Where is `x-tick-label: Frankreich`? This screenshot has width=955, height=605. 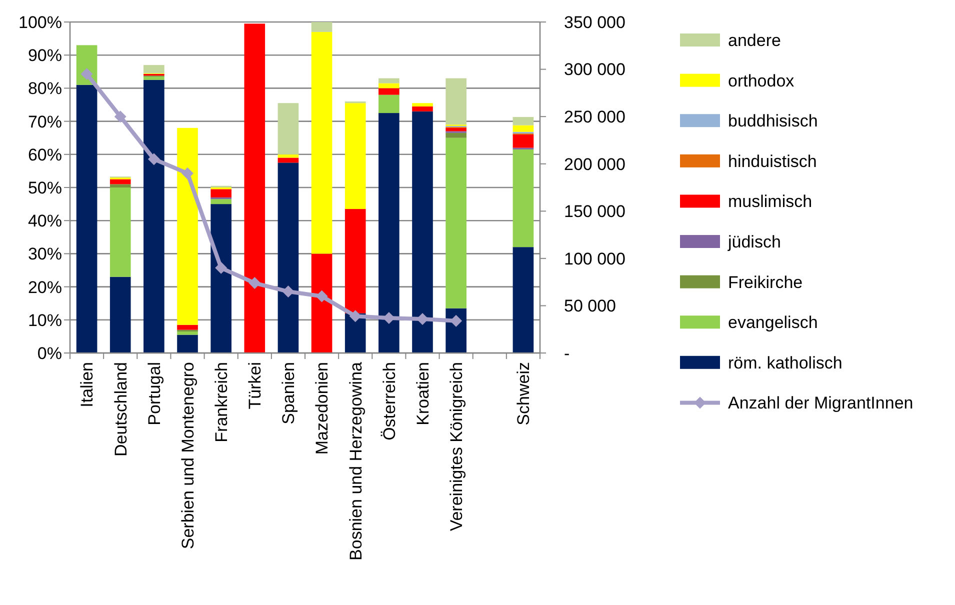 x-tick-label: Frankreich is located at coordinates (222, 402).